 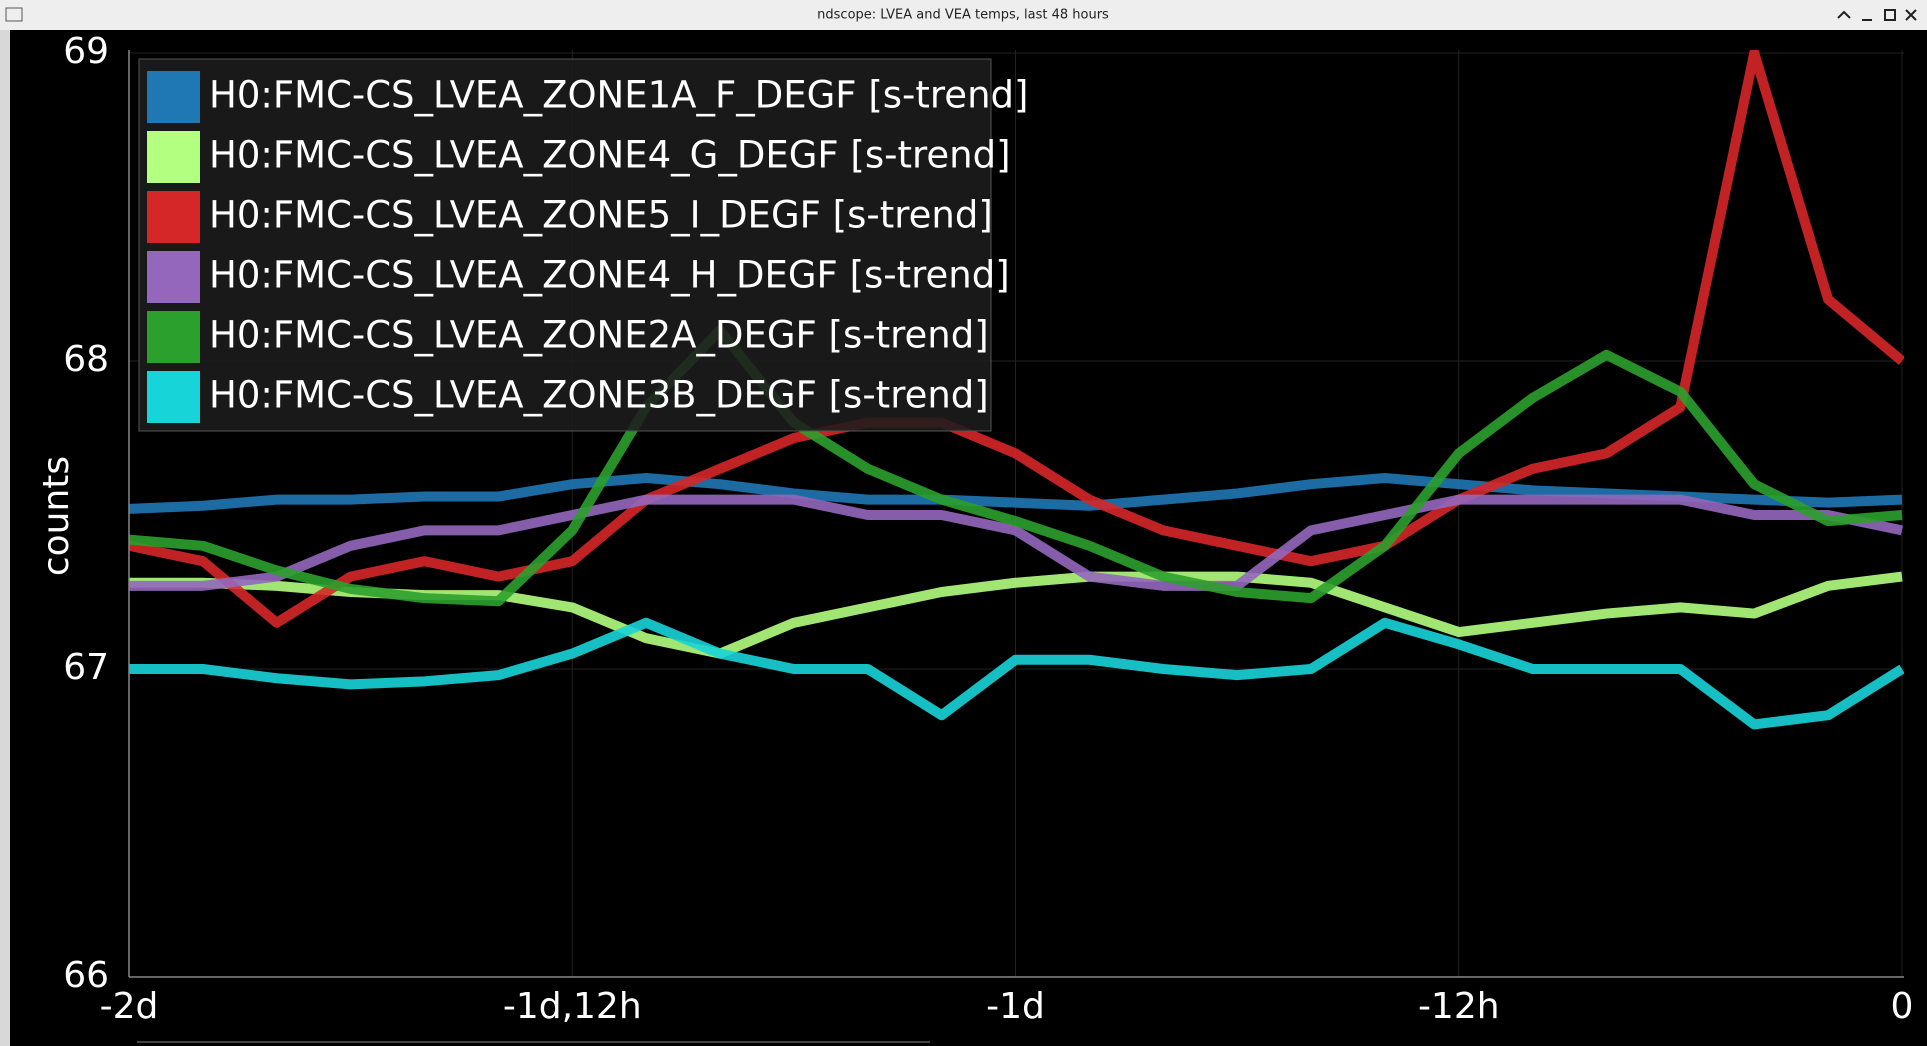 What do you see at coordinates (129, 1006) in the screenshot?
I see `x-tick-label: -2d` at bounding box center [129, 1006].